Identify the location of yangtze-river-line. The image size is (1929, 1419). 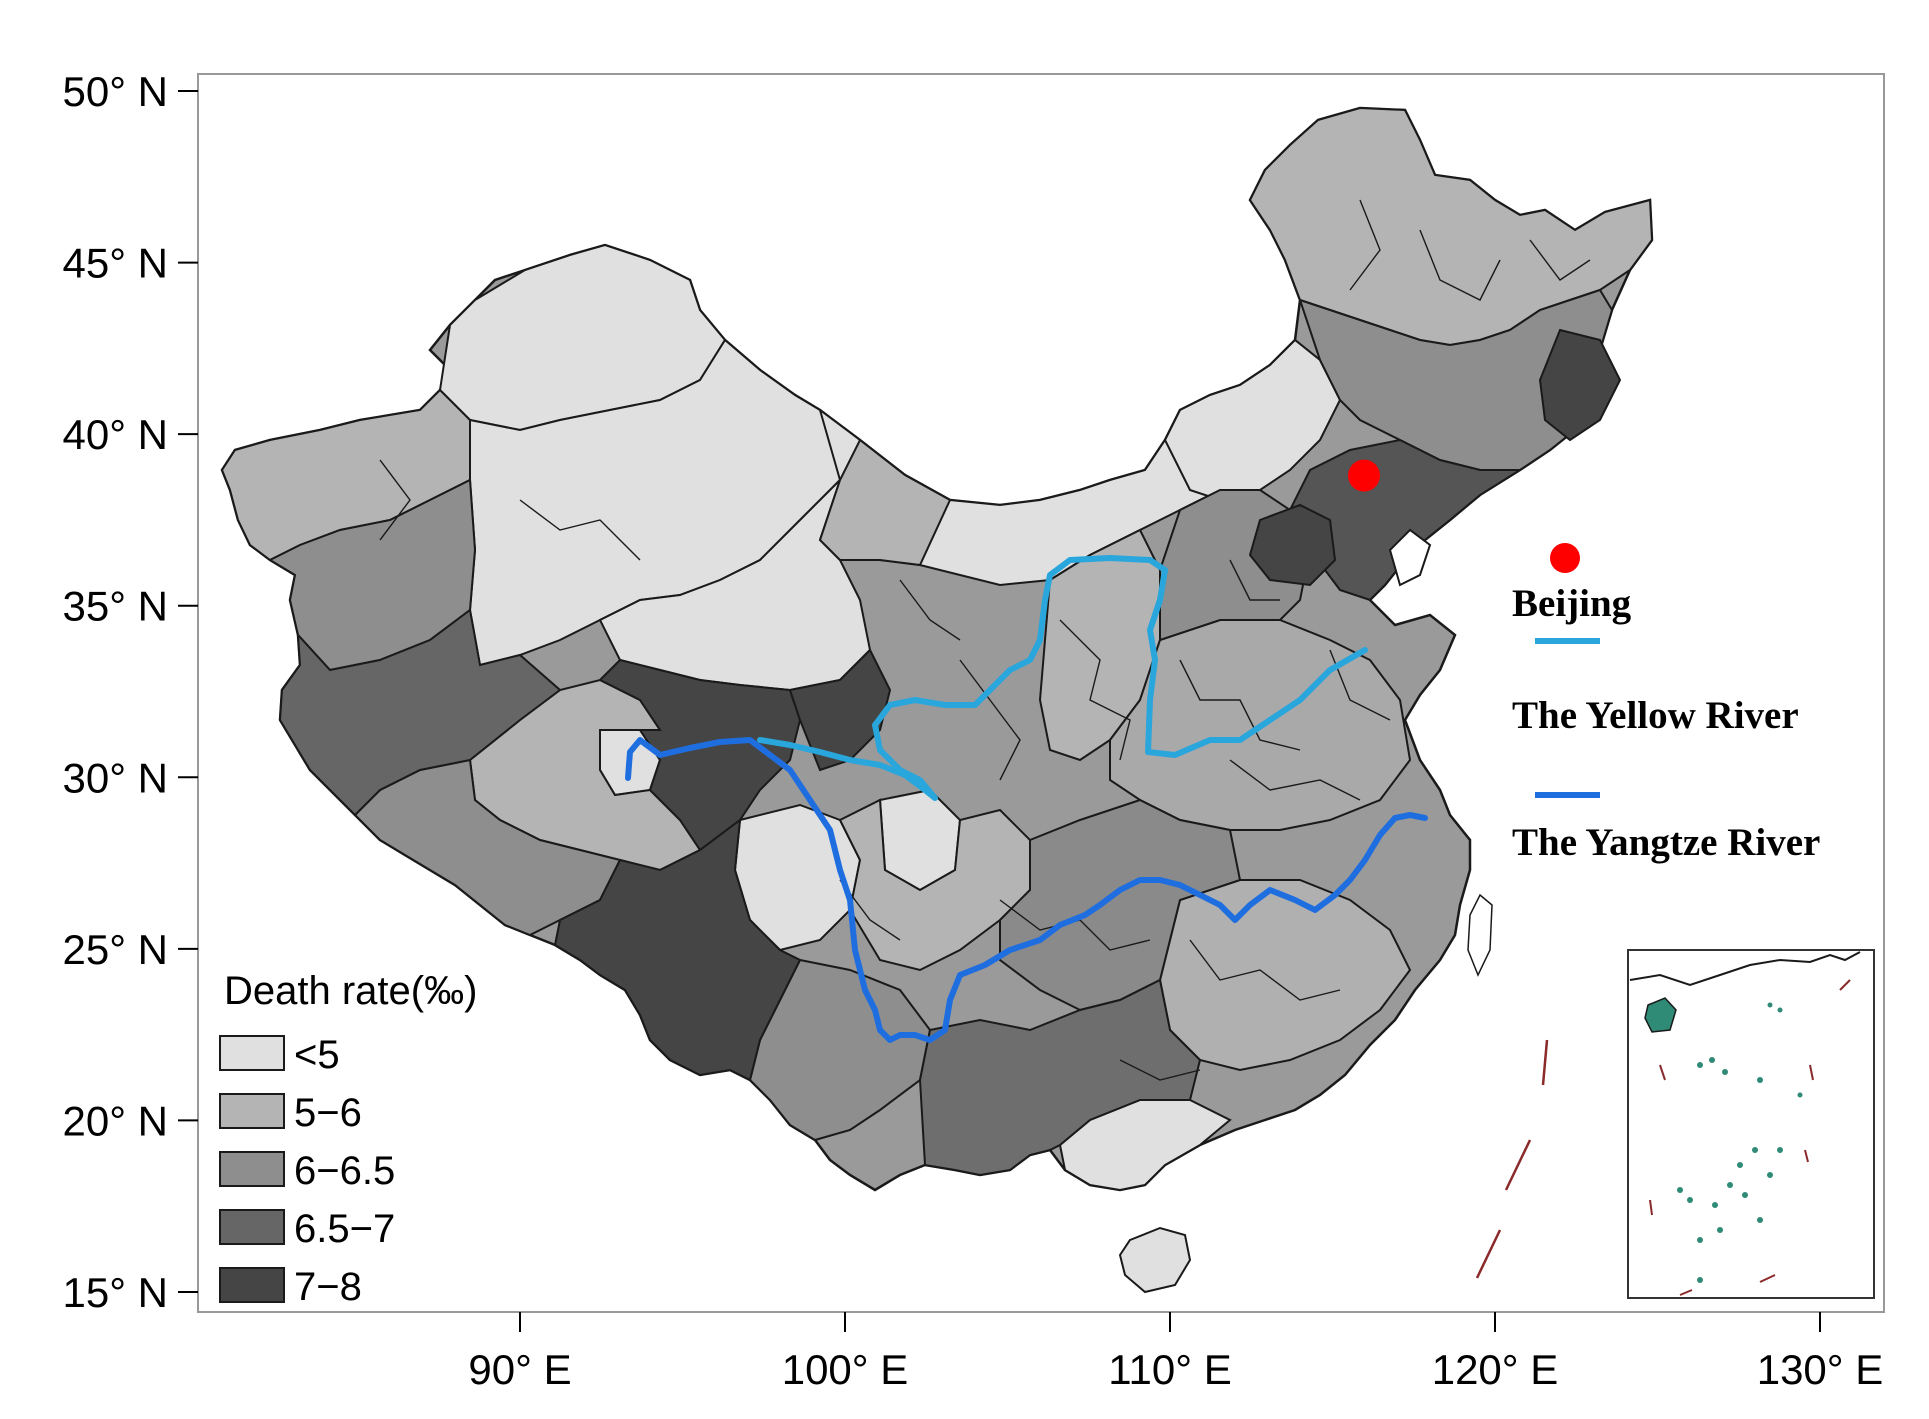
(1026, 890).